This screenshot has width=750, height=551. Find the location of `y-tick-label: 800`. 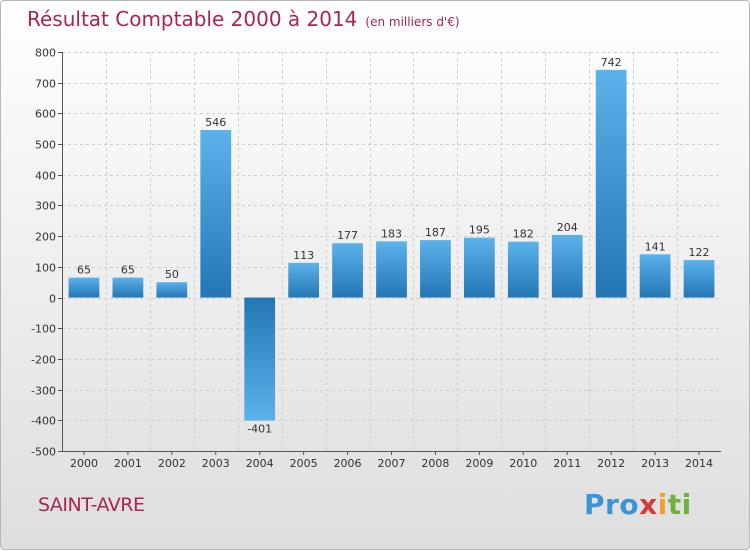

y-tick-label: 800 is located at coordinates (45, 53).